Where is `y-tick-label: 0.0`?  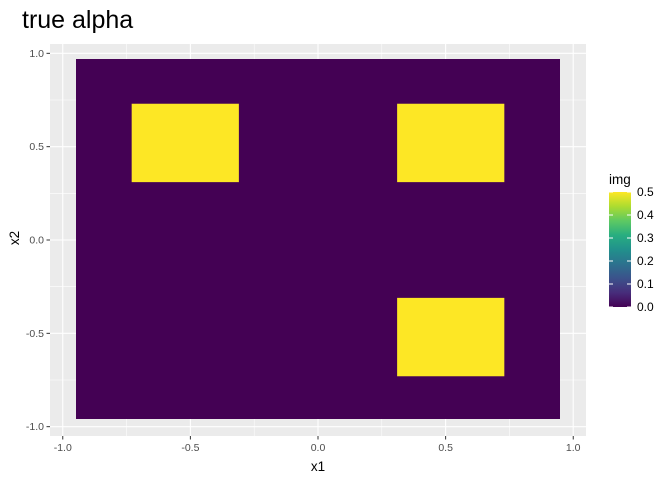 y-tick-label: 0.0 is located at coordinates (36, 241).